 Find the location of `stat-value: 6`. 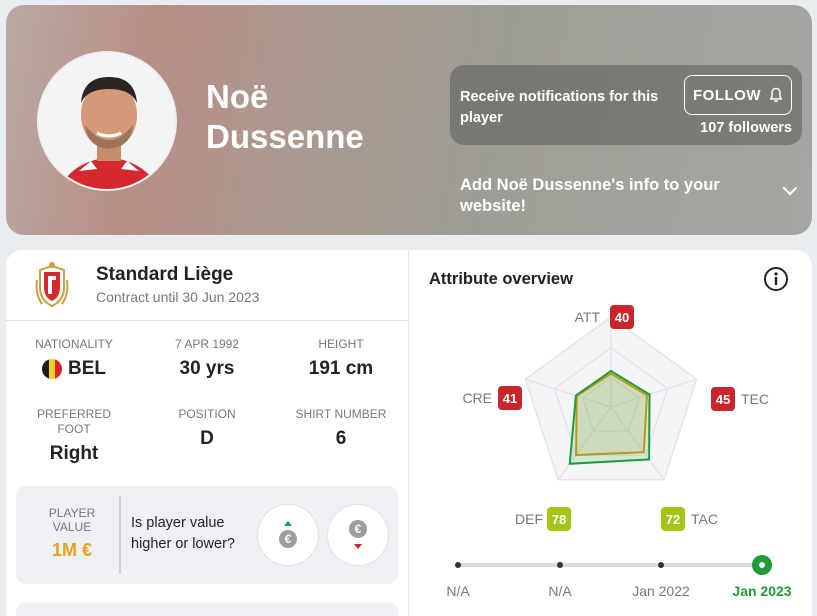

stat-value: 6 is located at coordinates (341, 438).